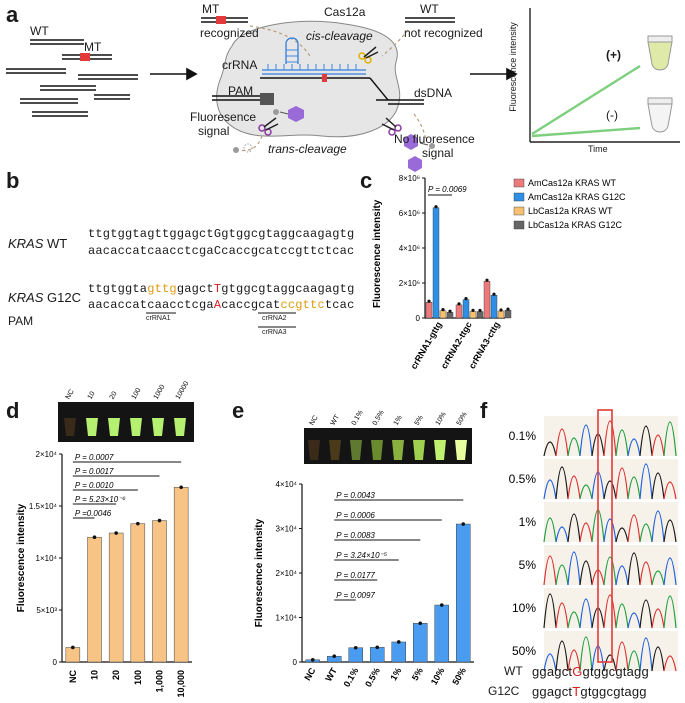 This screenshot has height=703, width=685. I want to click on f-g12c-label: G12C, so click(504, 691).